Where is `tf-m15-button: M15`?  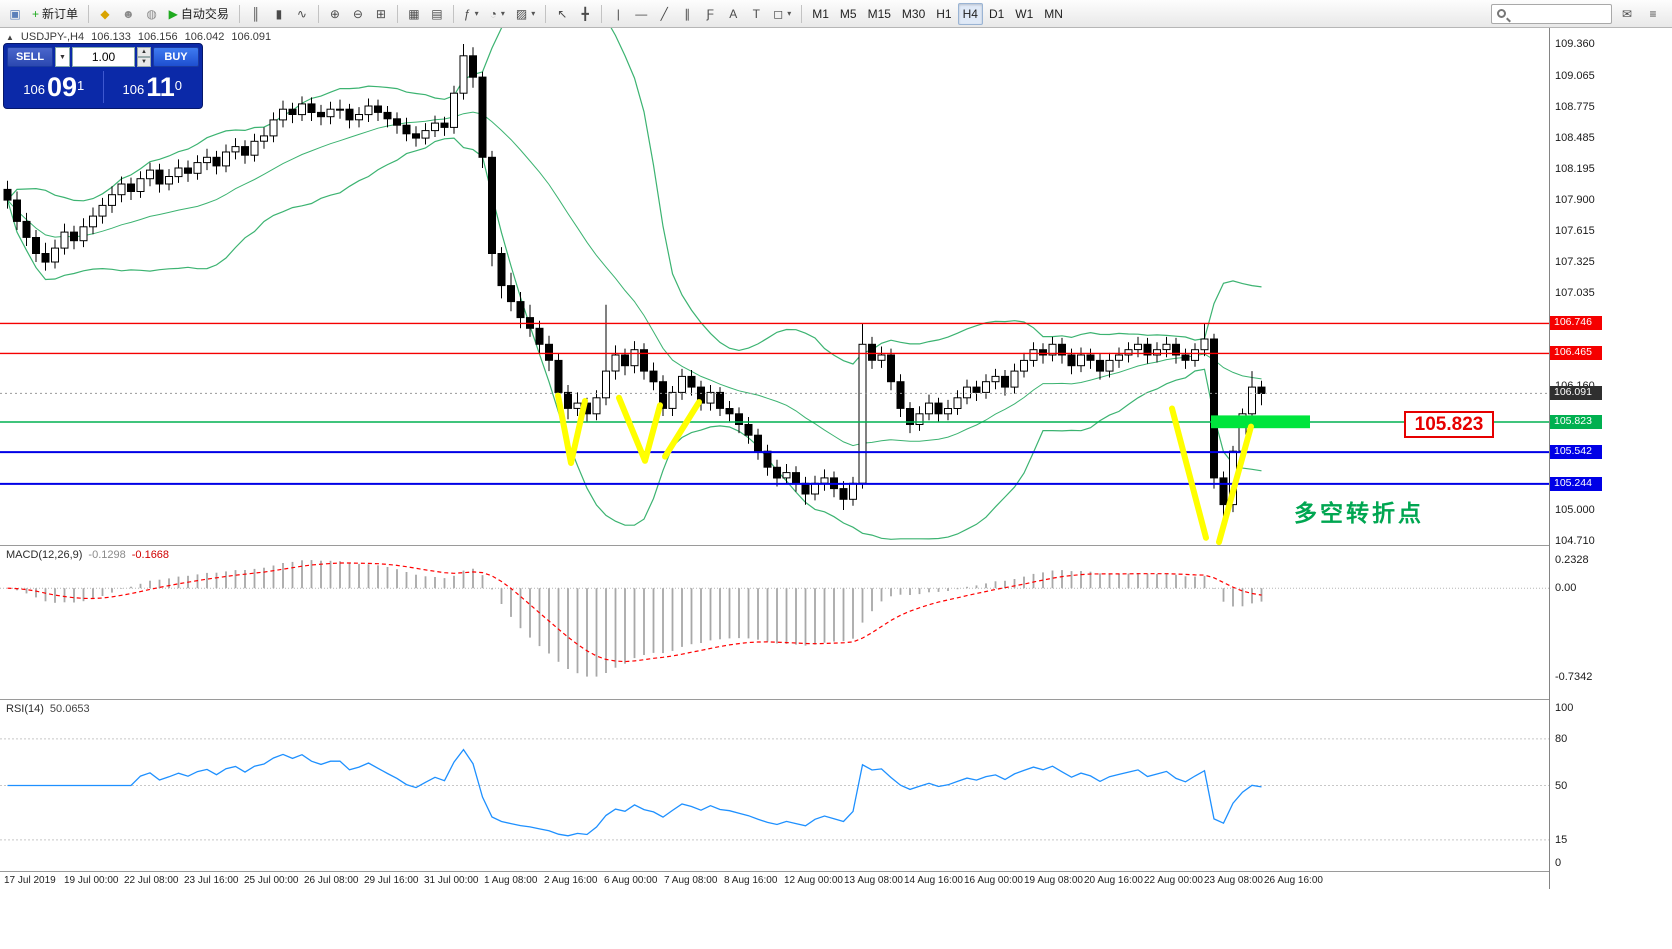 tf-m15-button: M15 is located at coordinates (879, 14).